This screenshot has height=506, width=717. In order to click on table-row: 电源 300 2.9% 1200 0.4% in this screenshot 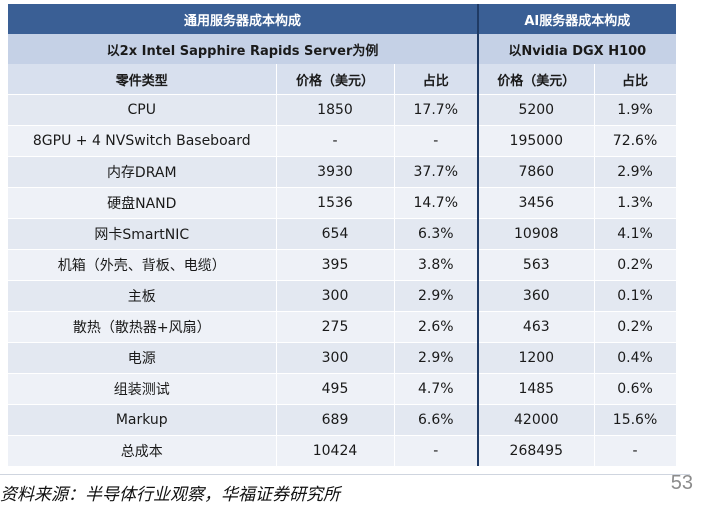, I will do `click(342, 358)`.